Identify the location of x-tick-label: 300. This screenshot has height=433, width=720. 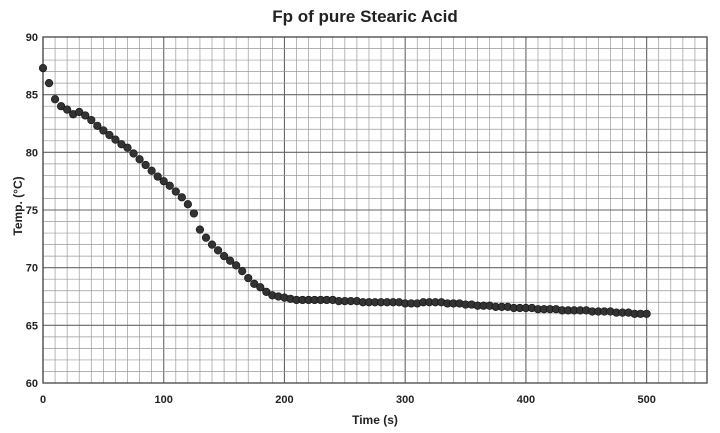
(405, 400).